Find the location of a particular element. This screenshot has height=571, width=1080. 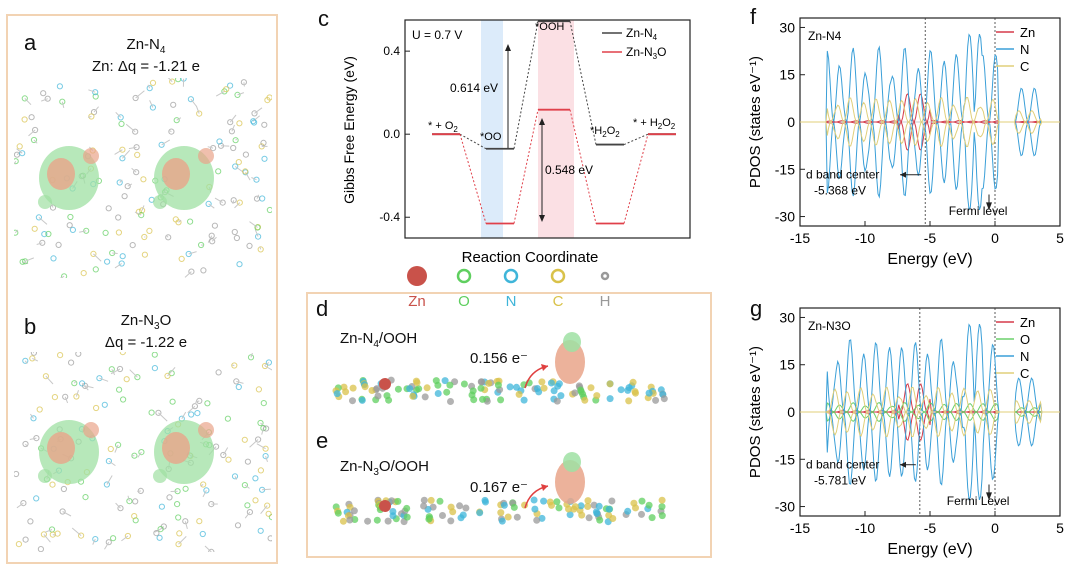

atom-Zn-label: Zn is located at coordinates (417, 301).